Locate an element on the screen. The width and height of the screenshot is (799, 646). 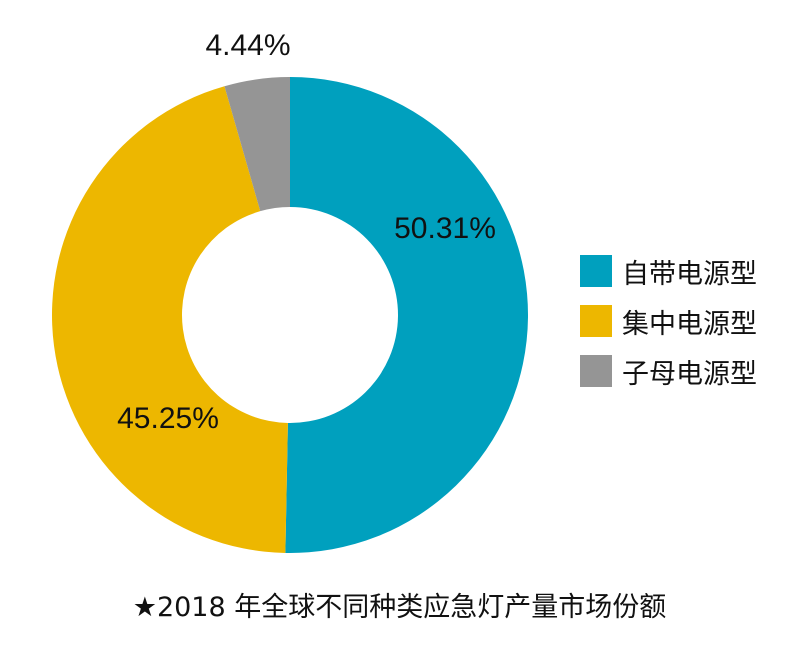
legend-item: 子母电源型 is located at coordinates (668, 371).